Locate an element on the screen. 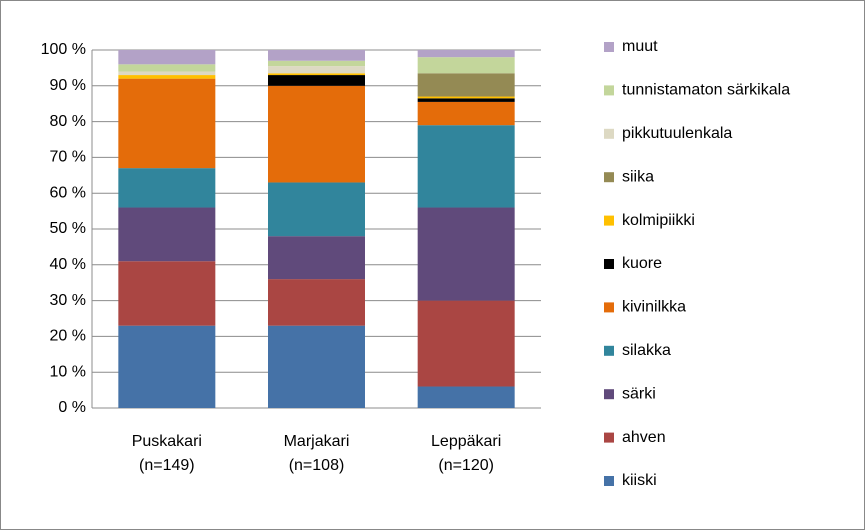  x-tick-label: Puskakari is located at coordinates (167, 441).